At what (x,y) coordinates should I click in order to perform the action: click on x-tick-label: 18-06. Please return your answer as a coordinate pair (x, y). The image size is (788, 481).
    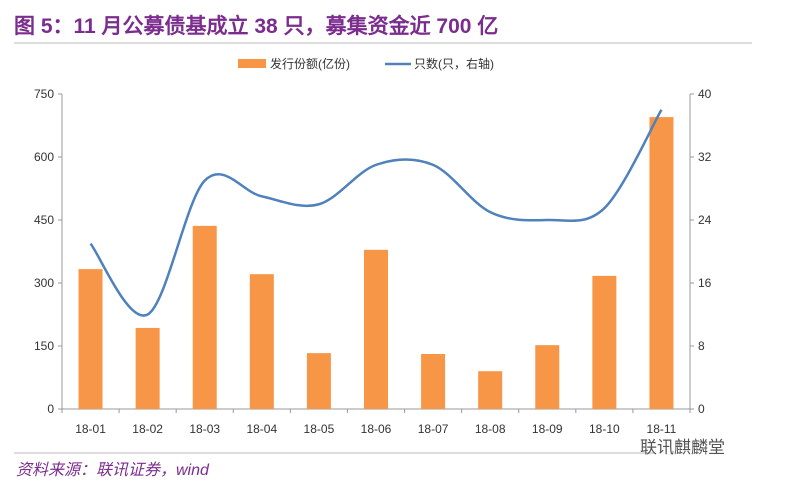
    Looking at the image, I should click on (376, 429).